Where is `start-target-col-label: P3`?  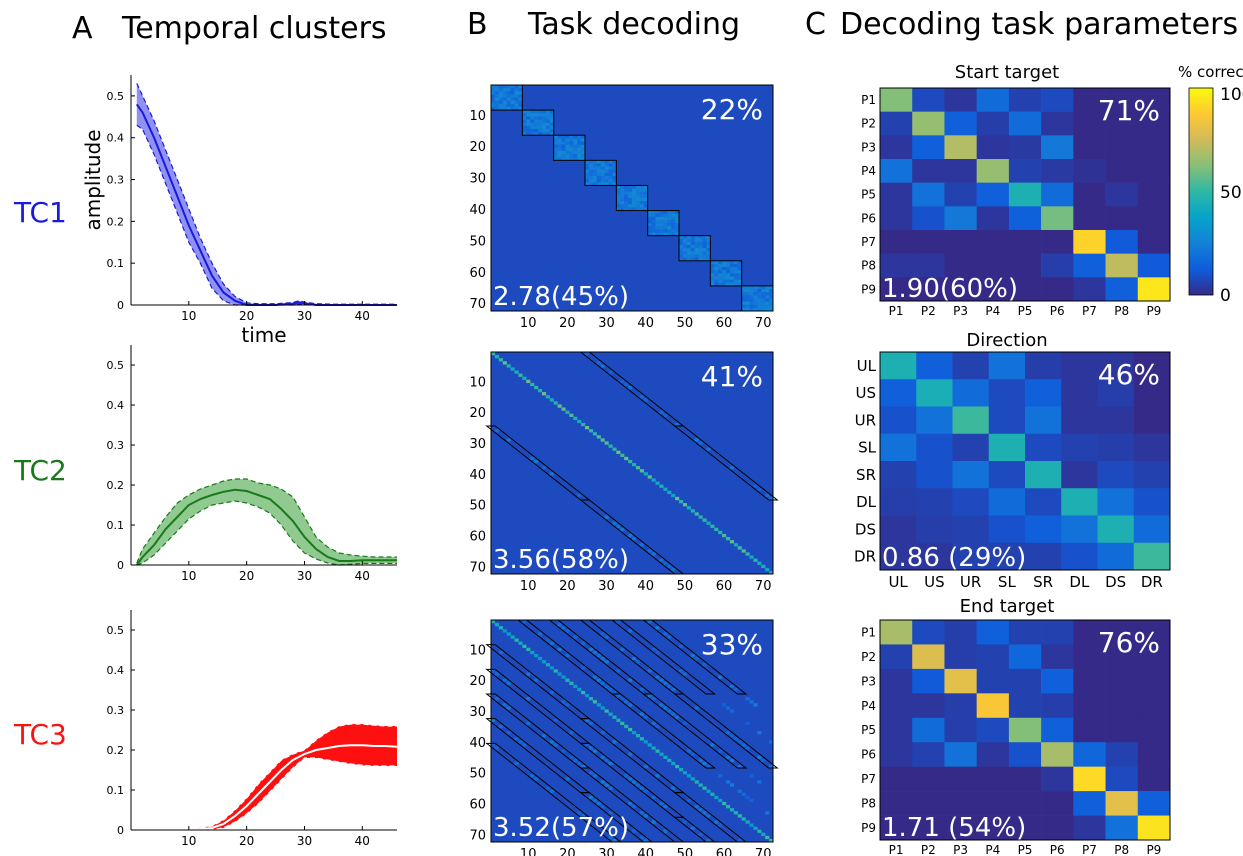
start-target-col-label: P3 is located at coordinates (960, 311).